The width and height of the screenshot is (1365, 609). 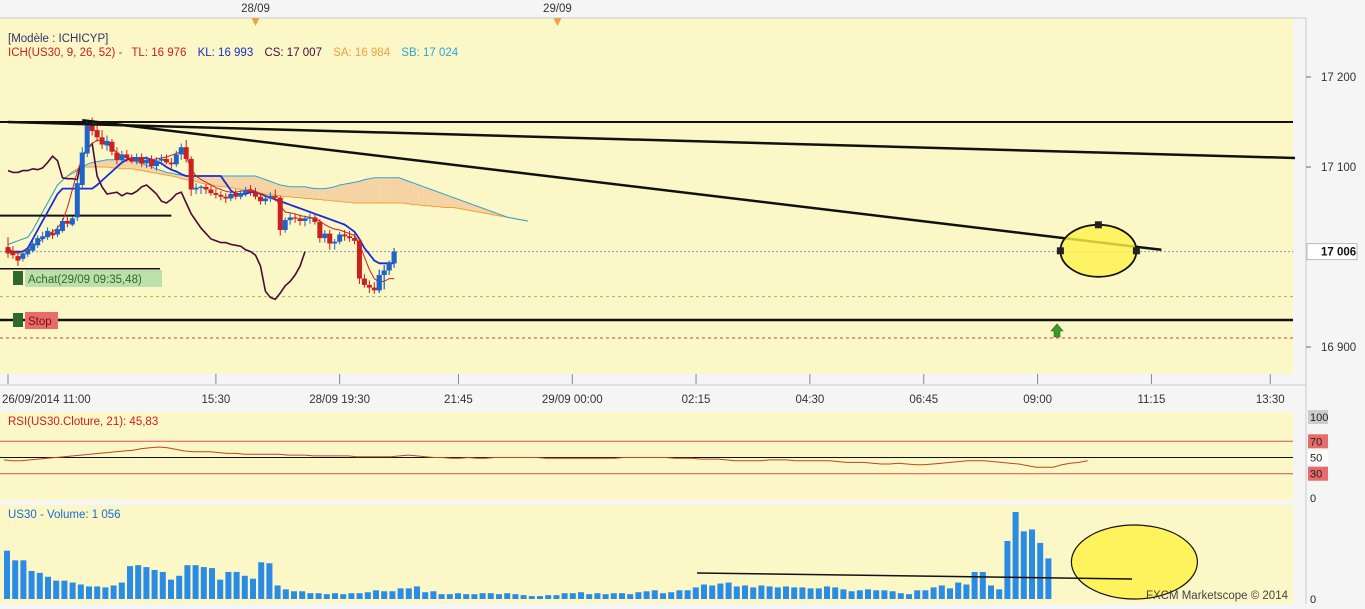 What do you see at coordinates (40, 322) in the screenshot?
I see `stop-label: Stop` at bounding box center [40, 322].